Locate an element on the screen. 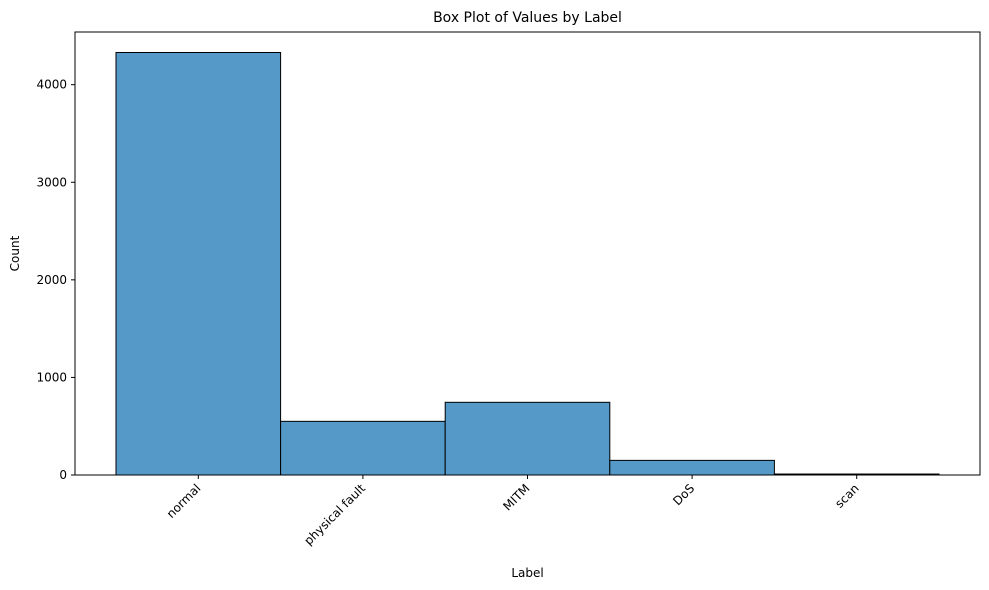  y-tick-label: 0 is located at coordinates (63, 475).